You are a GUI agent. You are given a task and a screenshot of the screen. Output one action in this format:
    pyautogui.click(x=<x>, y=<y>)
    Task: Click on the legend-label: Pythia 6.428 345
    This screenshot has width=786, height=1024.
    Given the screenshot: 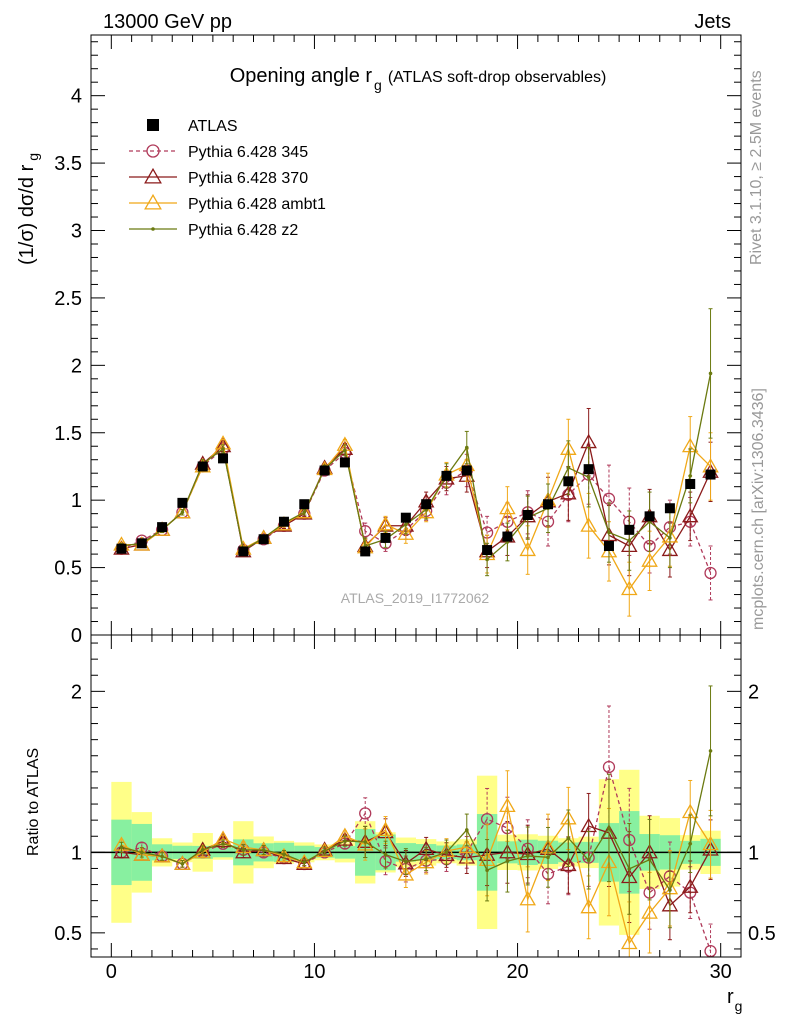 What is the action you would take?
    pyautogui.click(x=248, y=152)
    